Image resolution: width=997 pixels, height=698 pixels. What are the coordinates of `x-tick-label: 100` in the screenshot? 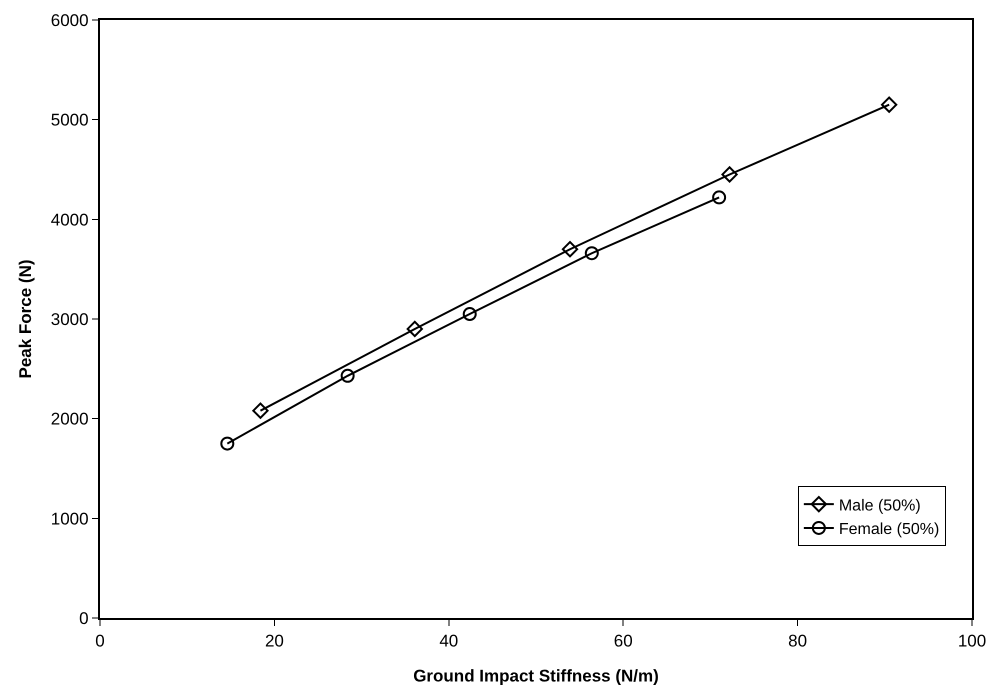 It's located at (972, 640).